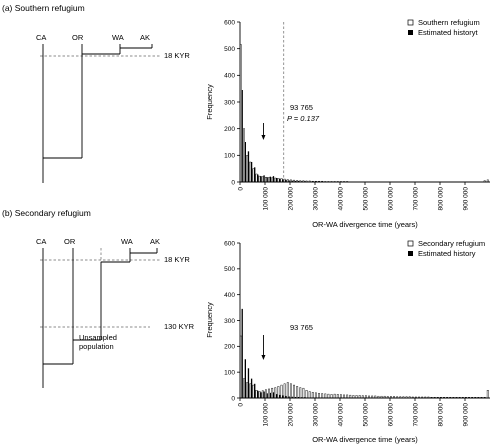  What do you see at coordinates (70, 241) in the screenshot?
I see `tree-b-label-or: OR` at bounding box center [70, 241].